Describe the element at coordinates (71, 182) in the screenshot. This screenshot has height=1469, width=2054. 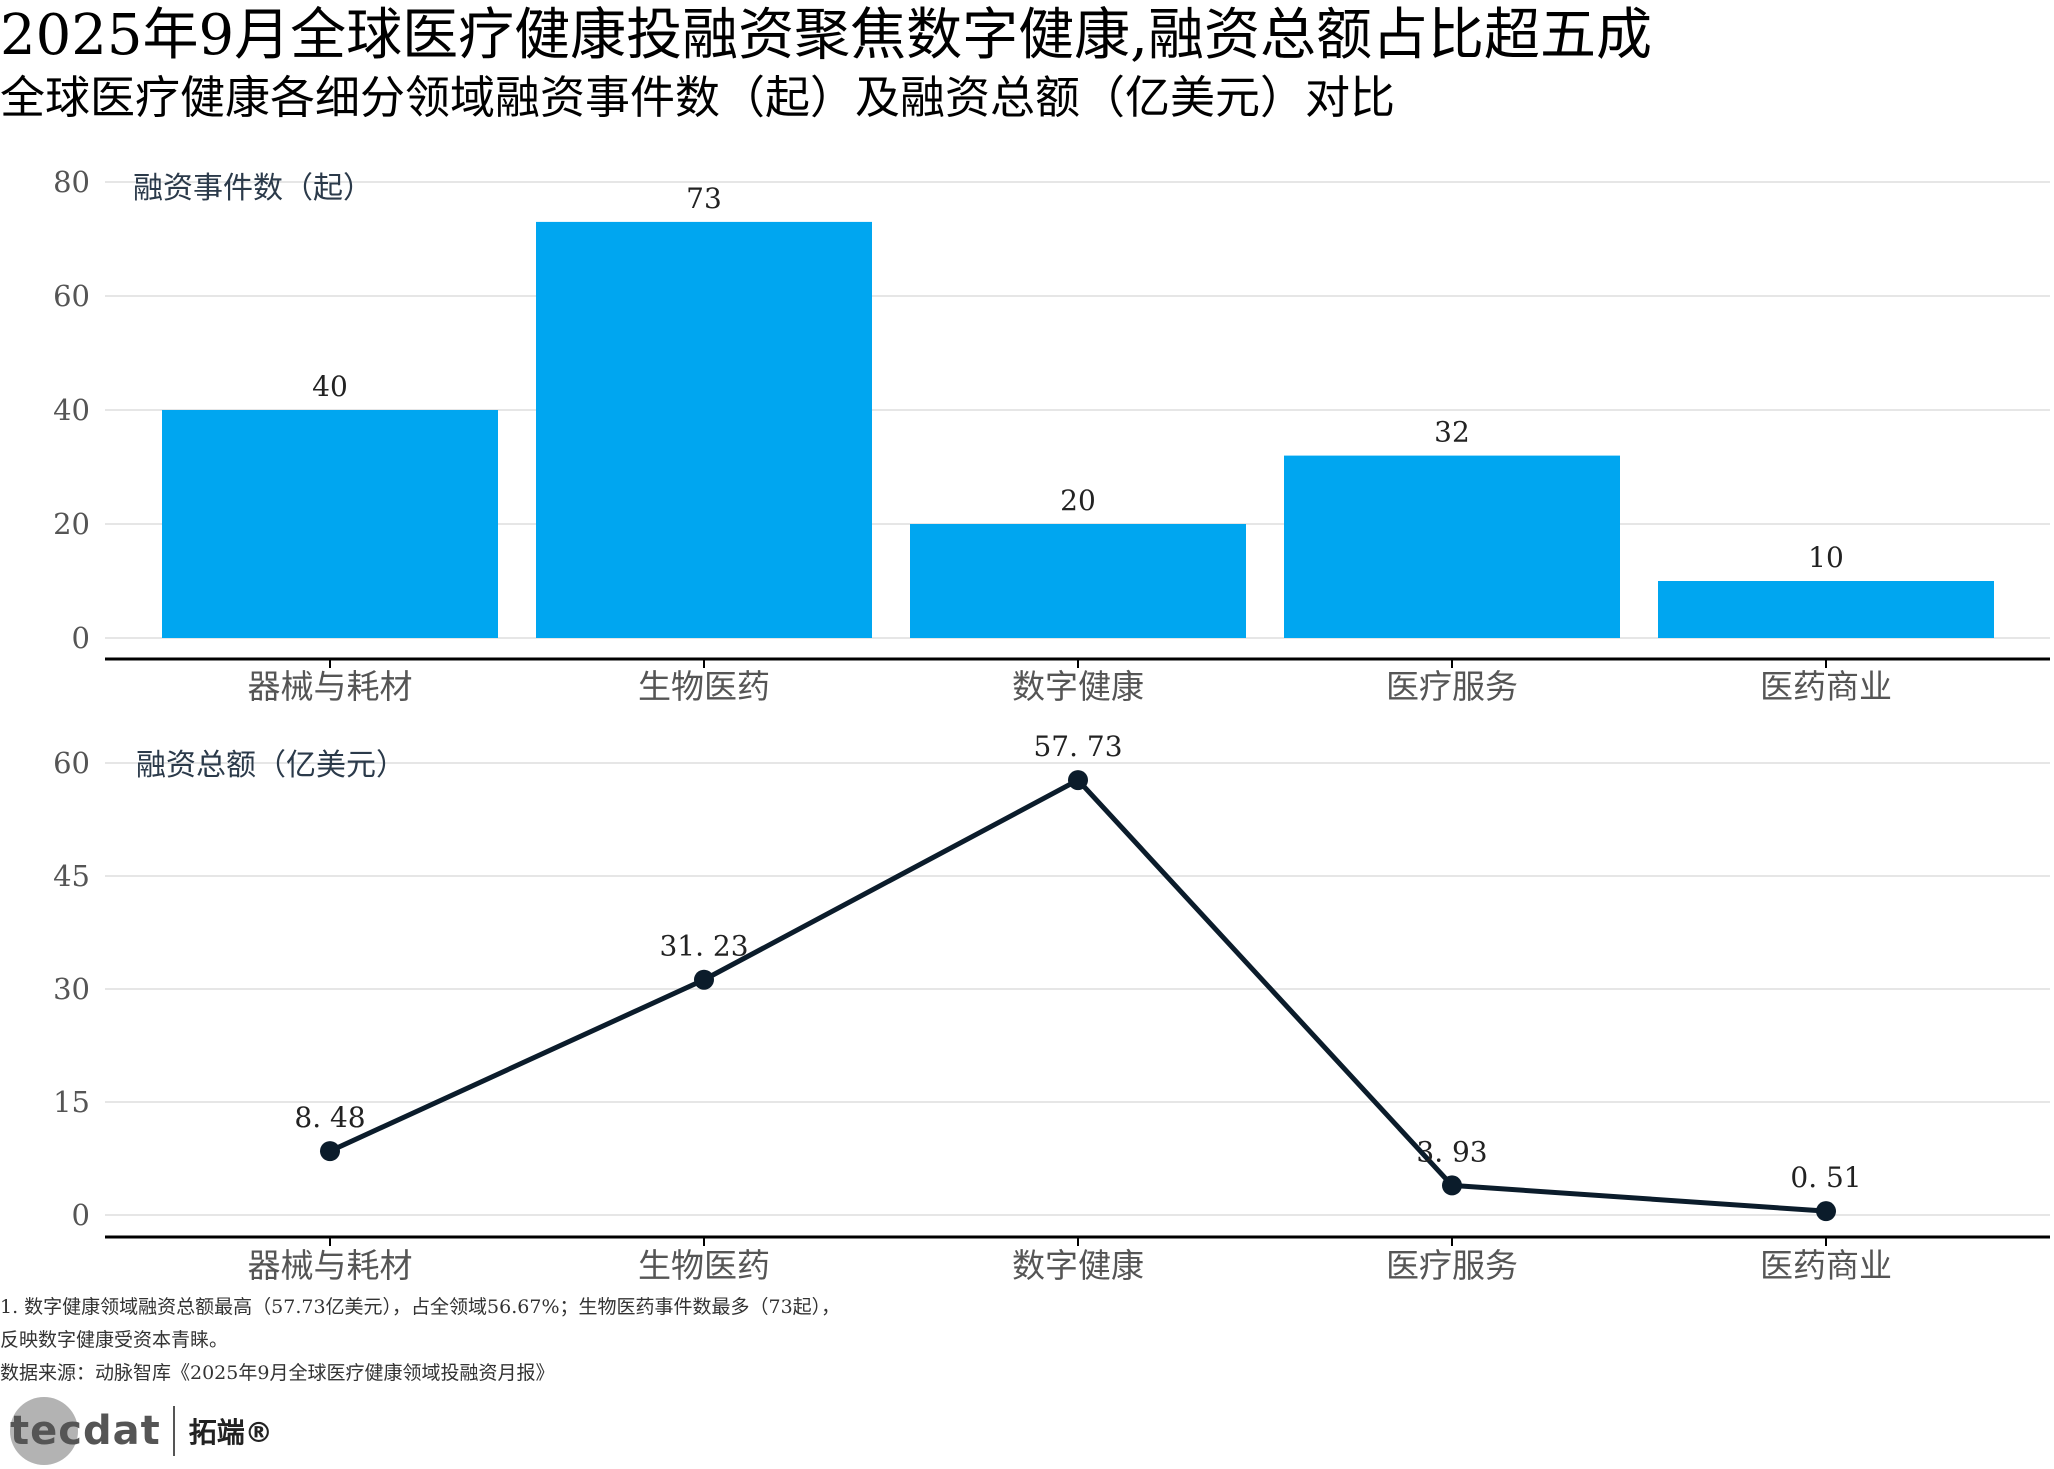
I see `bar-ytick-label-4: 80` at that location.